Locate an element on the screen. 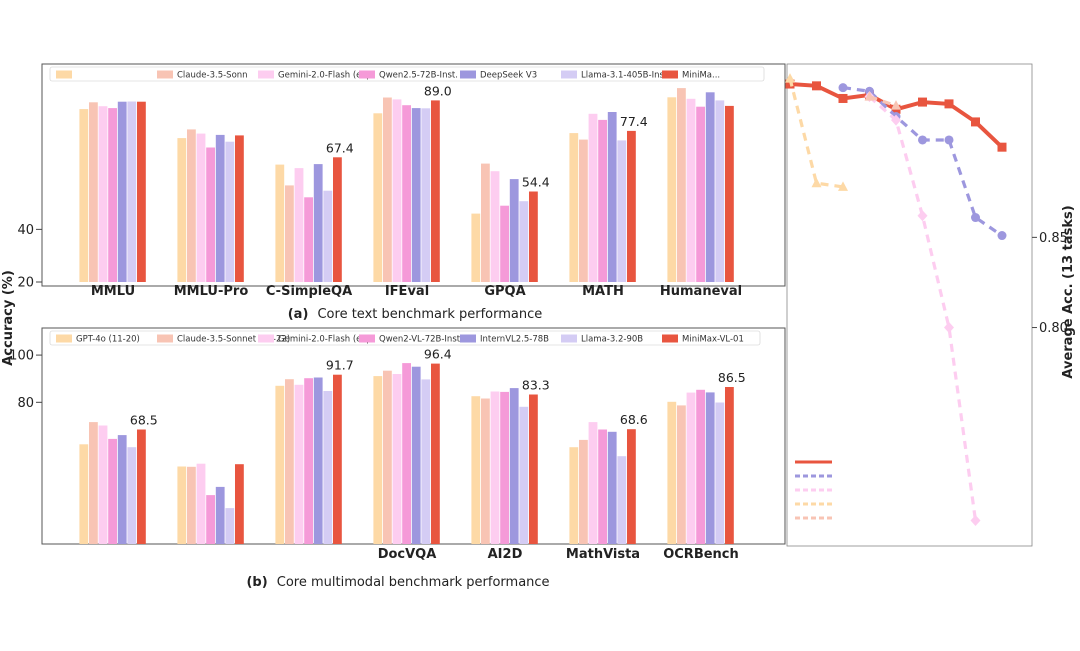 The image size is (1080, 651). legend-label-multimodal-4: InternVL2.5-78B is located at coordinates (514, 340).